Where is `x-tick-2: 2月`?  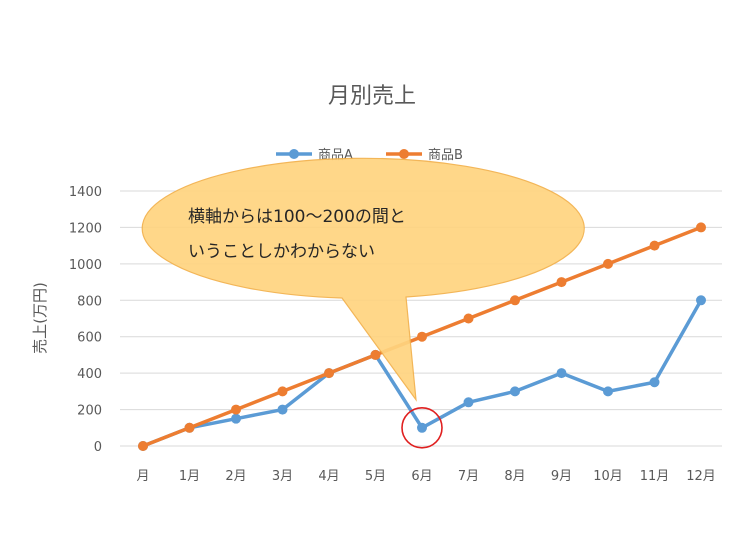 x-tick-2: 2月 is located at coordinates (235, 476).